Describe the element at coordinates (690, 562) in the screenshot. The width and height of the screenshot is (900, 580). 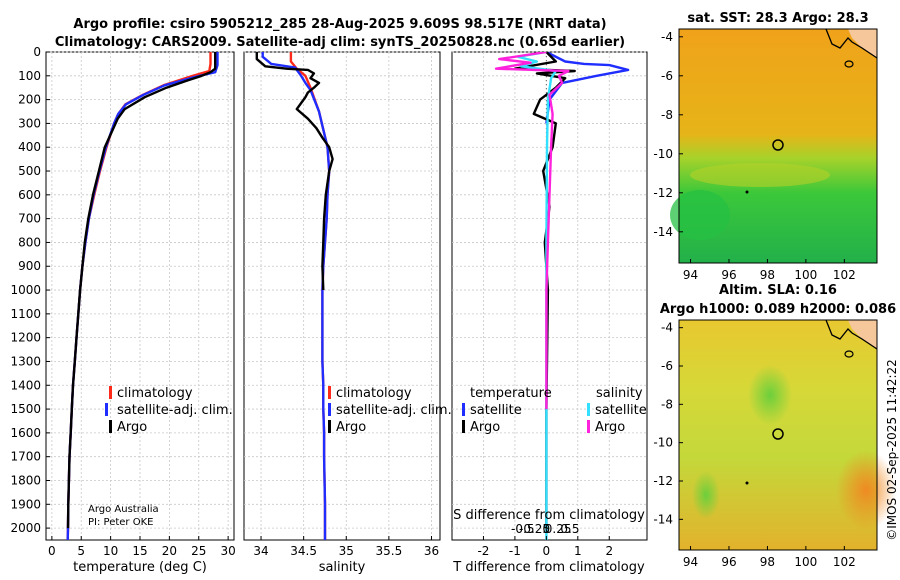
I see `map-x-tick-label: 94` at that location.